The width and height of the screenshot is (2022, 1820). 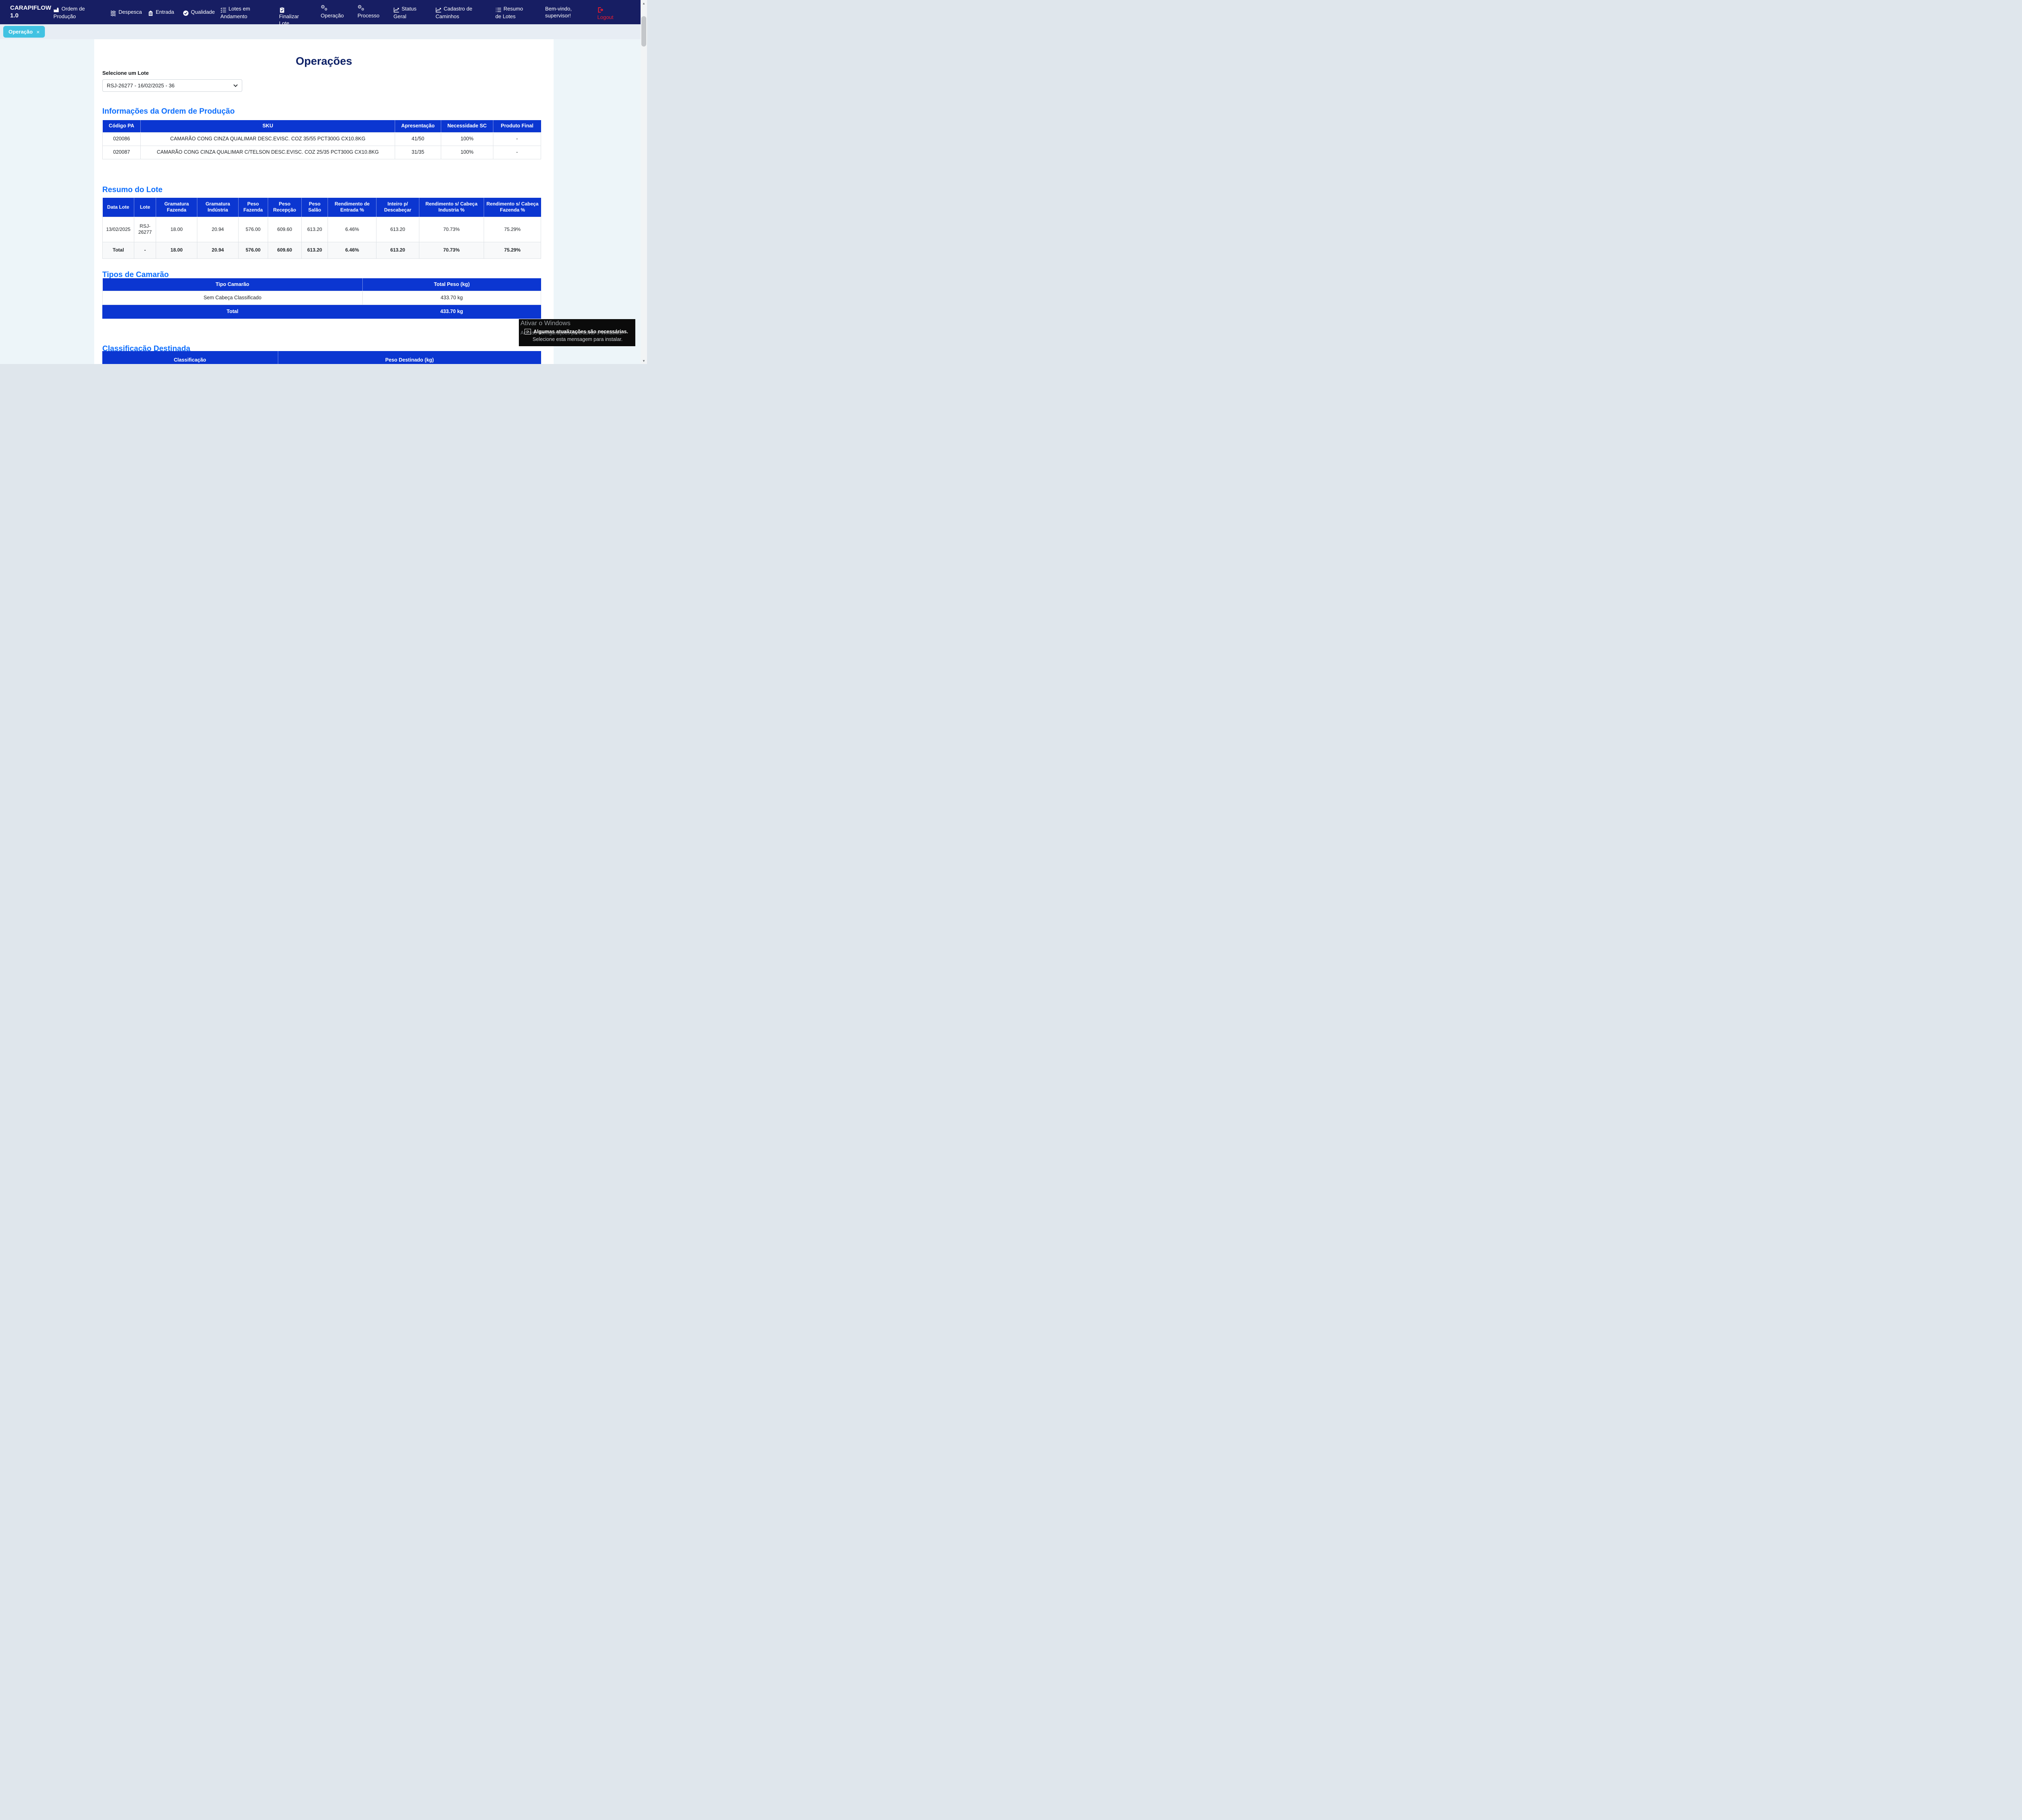 I want to click on table-cell: 70.73%, so click(x=451, y=250).